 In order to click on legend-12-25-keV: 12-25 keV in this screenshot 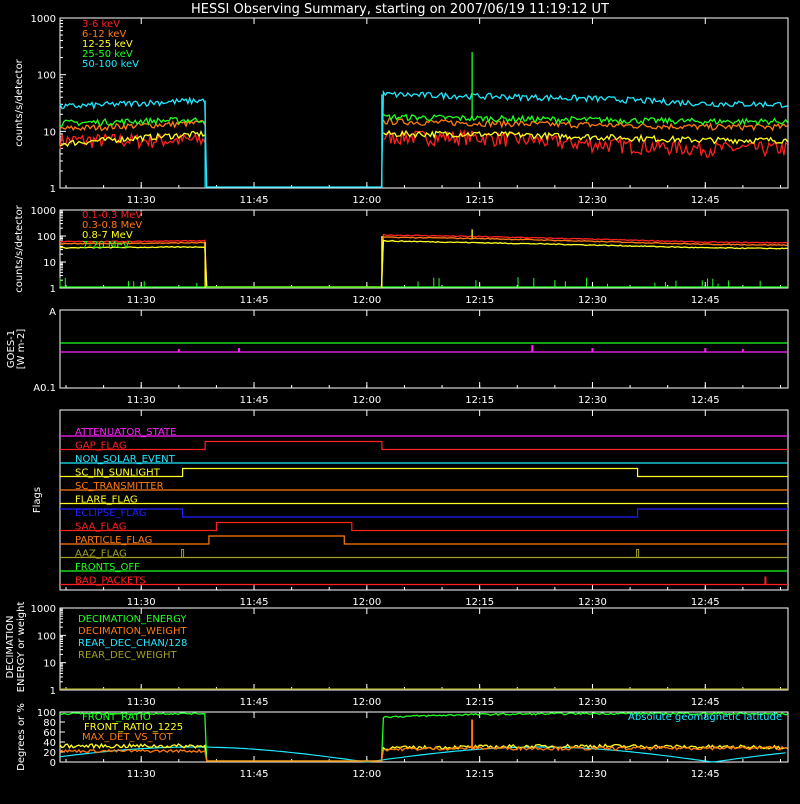, I will do `click(107, 44)`.